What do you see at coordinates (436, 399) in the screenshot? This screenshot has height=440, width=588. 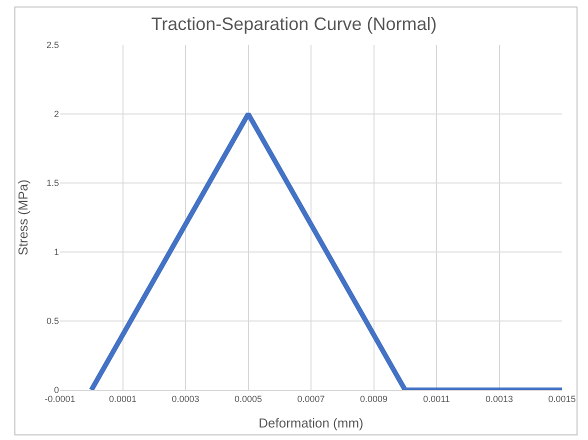 I see `x-tick-label: 0.0011` at bounding box center [436, 399].